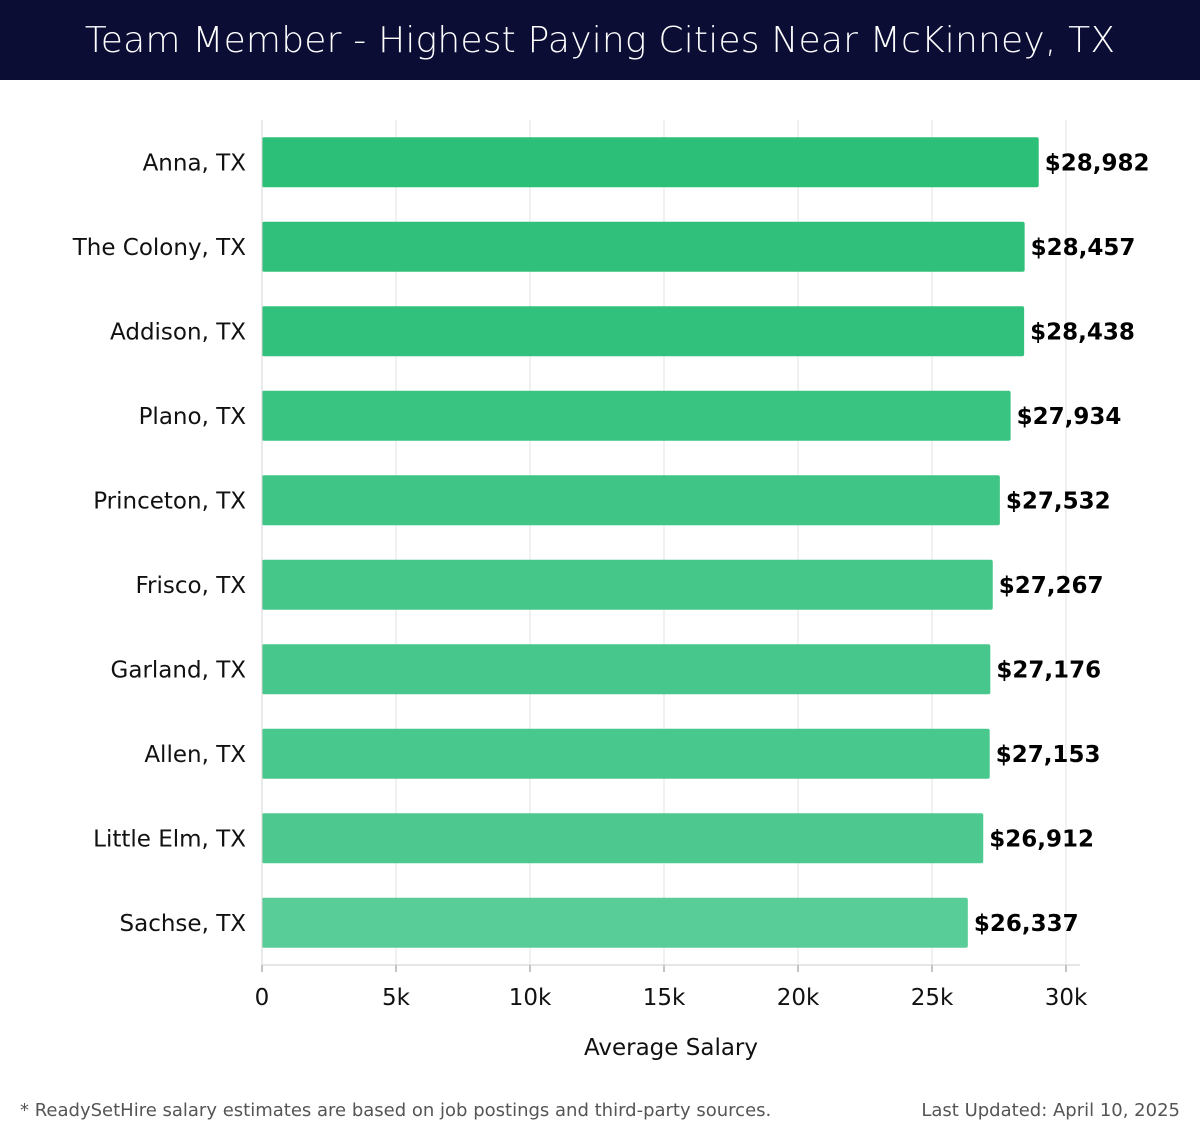  I want to click on x-tick-label: 5k, so click(396, 998).